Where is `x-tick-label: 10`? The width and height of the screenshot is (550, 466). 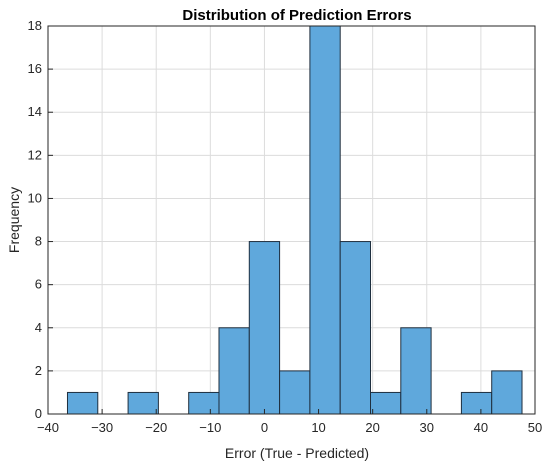
x-tick-label: 10 is located at coordinates (318, 427).